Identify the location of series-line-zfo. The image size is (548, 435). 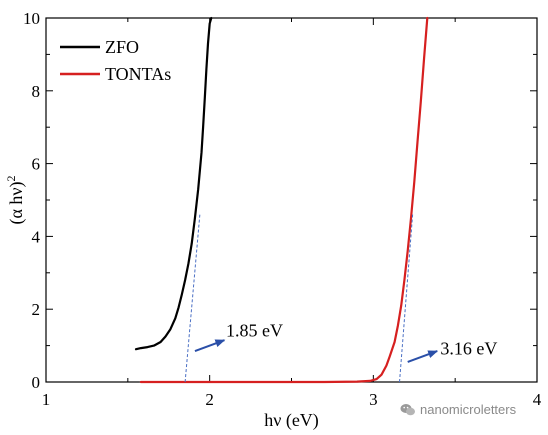
(173, 183).